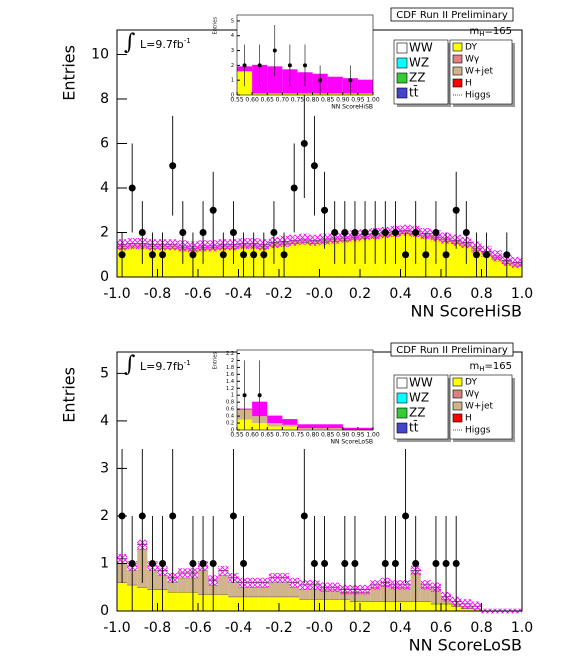  I want to click on x-tick-label: 0.80, so click(313, 100).